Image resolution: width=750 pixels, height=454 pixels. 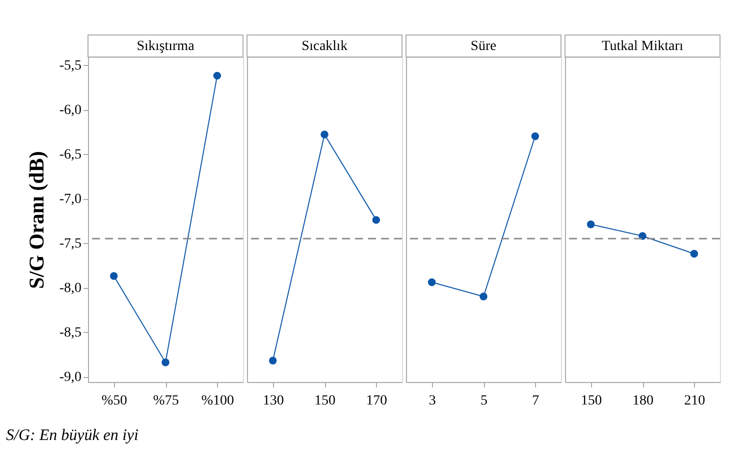 I want to click on x-tick-label: 7, so click(x=536, y=401).